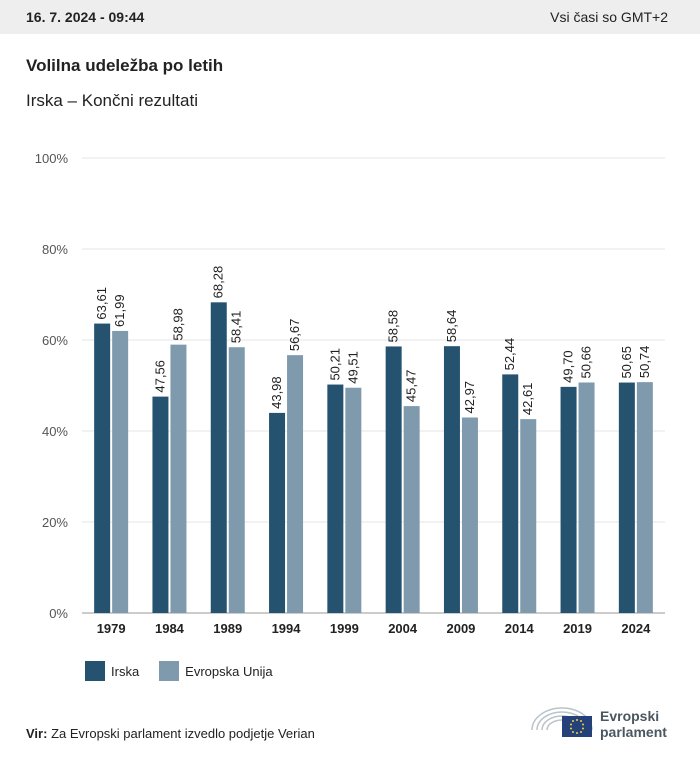  What do you see at coordinates (527, 399) in the screenshot?
I see `data-label: 42,61` at bounding box center [527, 399].